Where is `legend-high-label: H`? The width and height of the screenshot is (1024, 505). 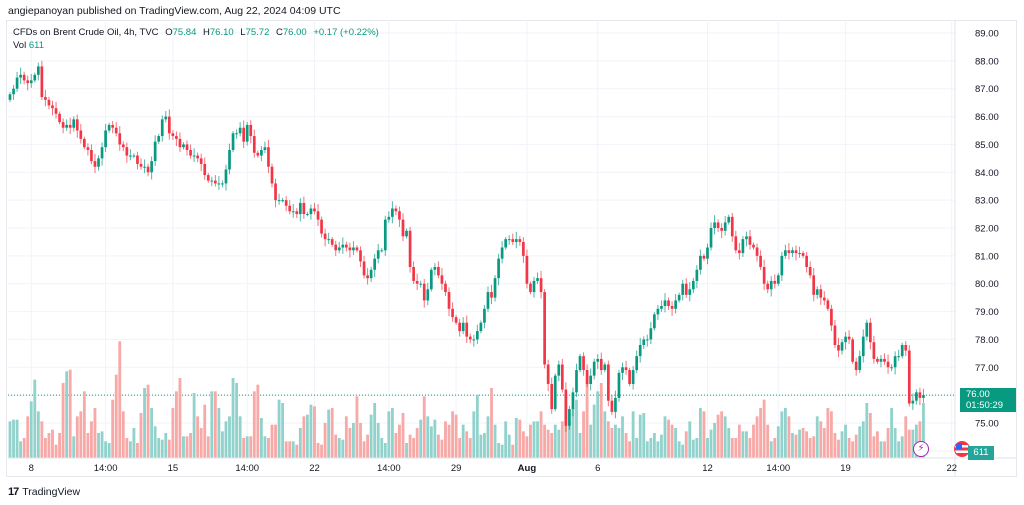 legend-high-label: H is located at coordinates (206, 32).